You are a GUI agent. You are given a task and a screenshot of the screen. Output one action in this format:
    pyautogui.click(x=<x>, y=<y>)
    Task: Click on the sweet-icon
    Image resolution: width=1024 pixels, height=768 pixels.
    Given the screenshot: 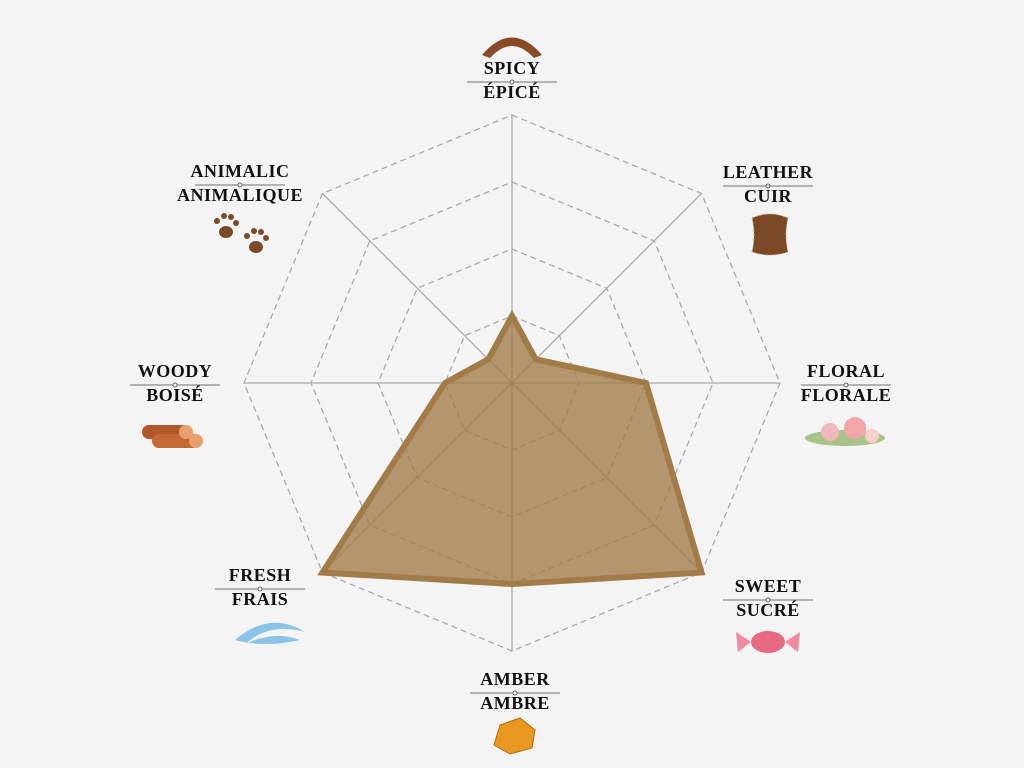 What is the action you would take?
    pyautogui.click(x=768, y=642)
    